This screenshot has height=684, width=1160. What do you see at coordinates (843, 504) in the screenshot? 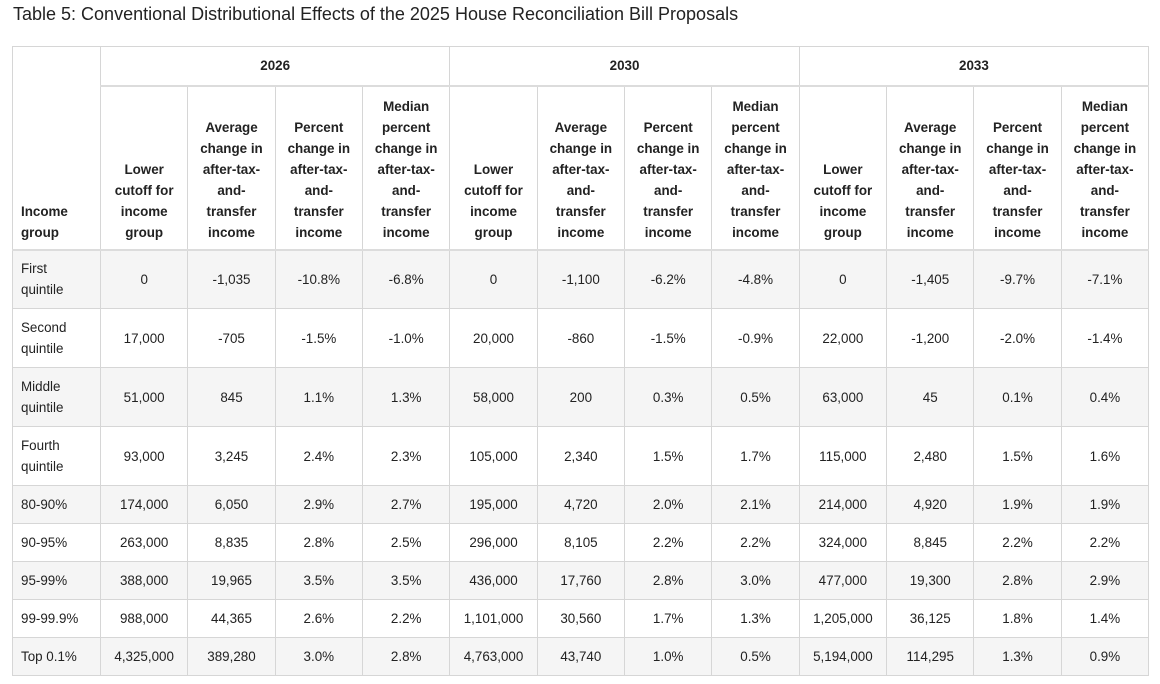
I see `value-cell-lower-cutoff: 214,000` at bounding box center [843, 504].